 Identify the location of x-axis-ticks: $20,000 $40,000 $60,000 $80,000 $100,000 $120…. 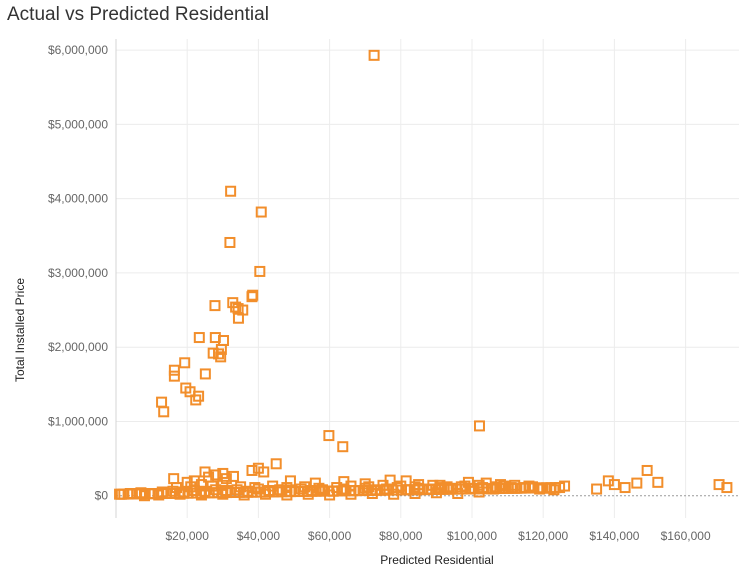
(438, 536).